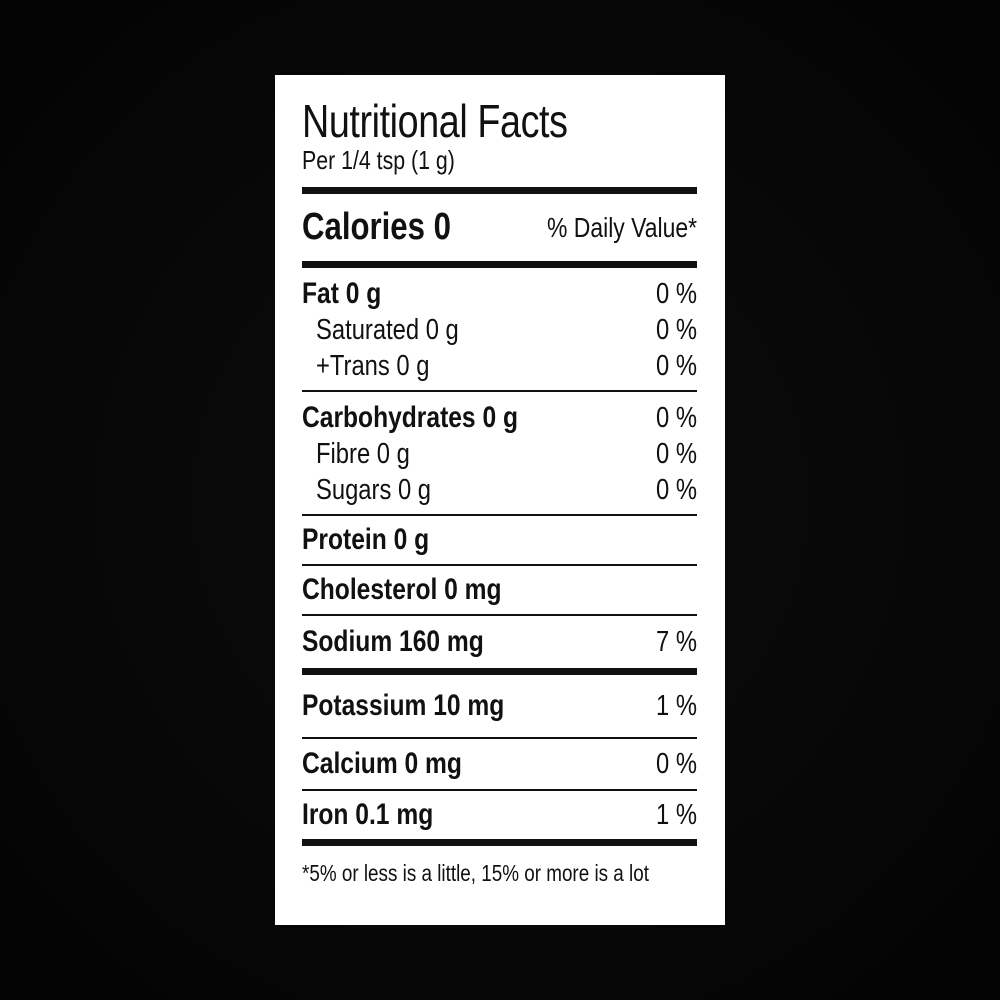 This screenshot has width=1000, height=1000. What do you see at coordinates (499, 818) in the screenshot?
I see `nutrient-row-iron: Iron 0.1 mg 1 %` at bounding box center [499, 818].